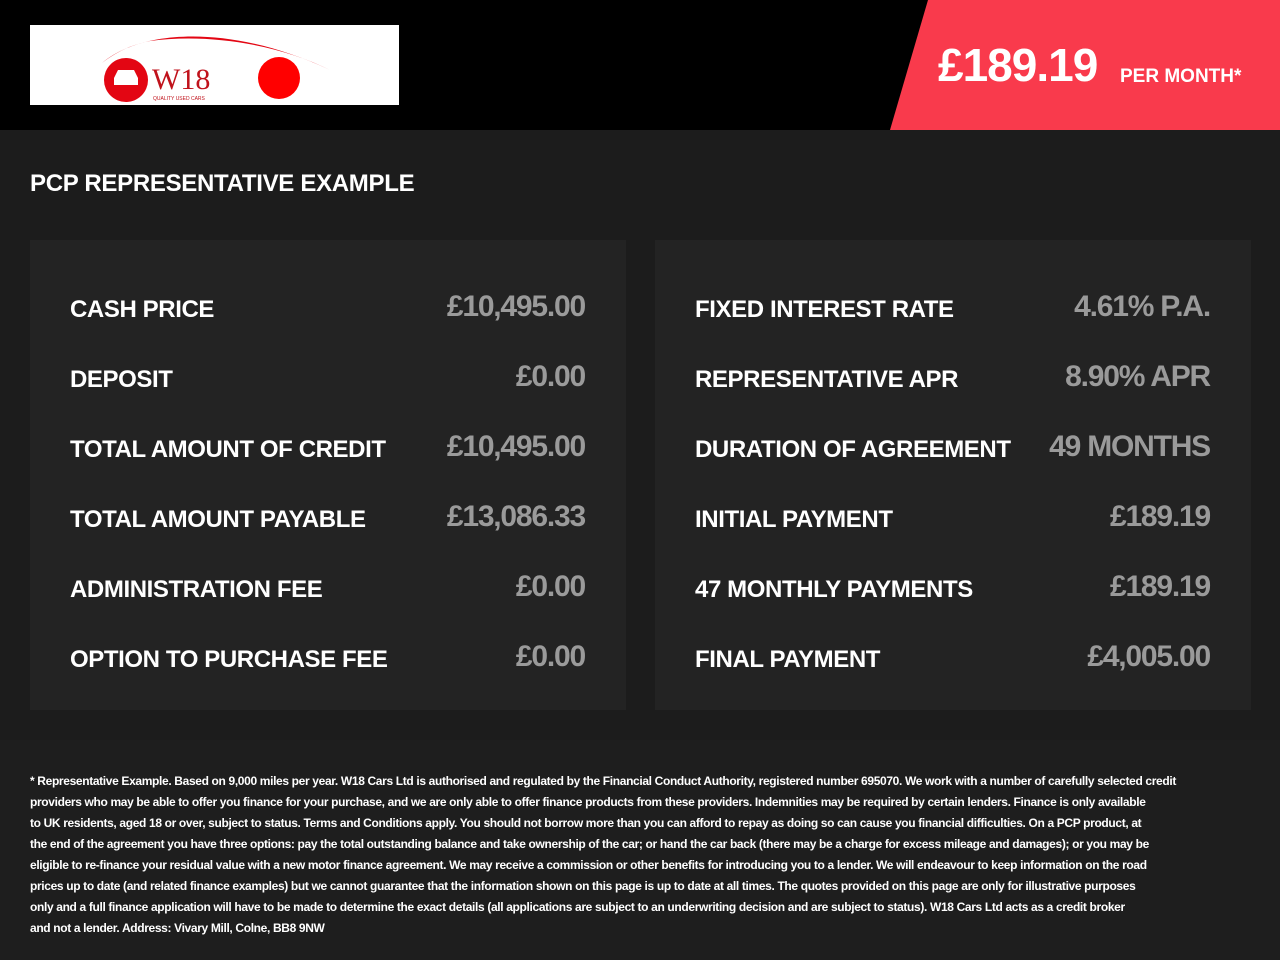  What do you see at coordinates (827, 379) in the screenshot?
I see `row-label: REPRESENTATIVE APR` at bounding box center [827, 379].